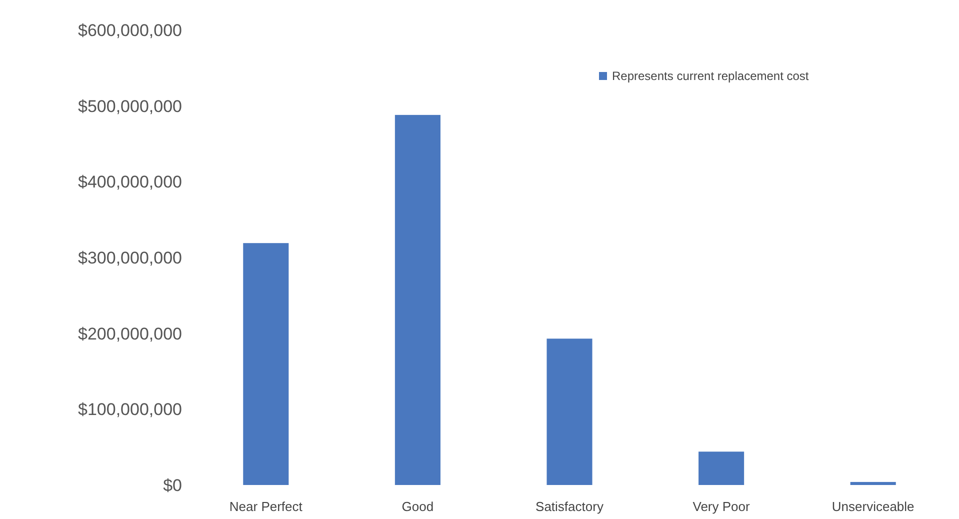 The width and height of the screenshot is (959, 519). I want to click on x-tick-label: Good, so click(418, 506).